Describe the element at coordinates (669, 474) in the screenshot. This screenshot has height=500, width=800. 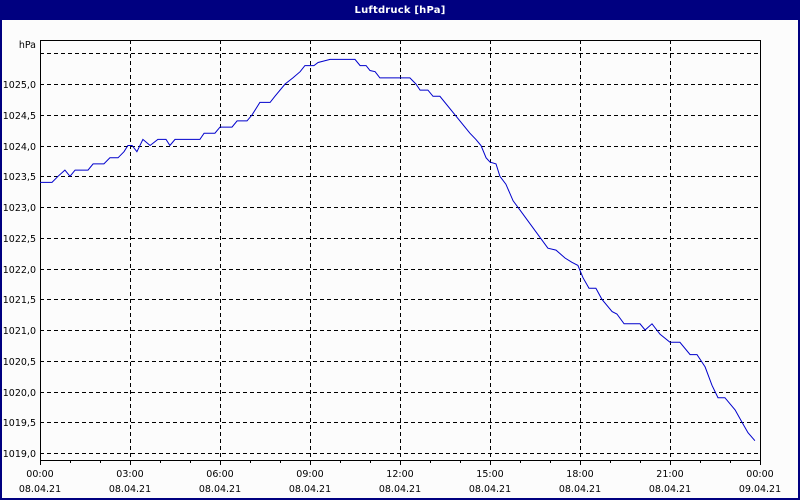
I see `x-tick-time: 21:00` at that location.